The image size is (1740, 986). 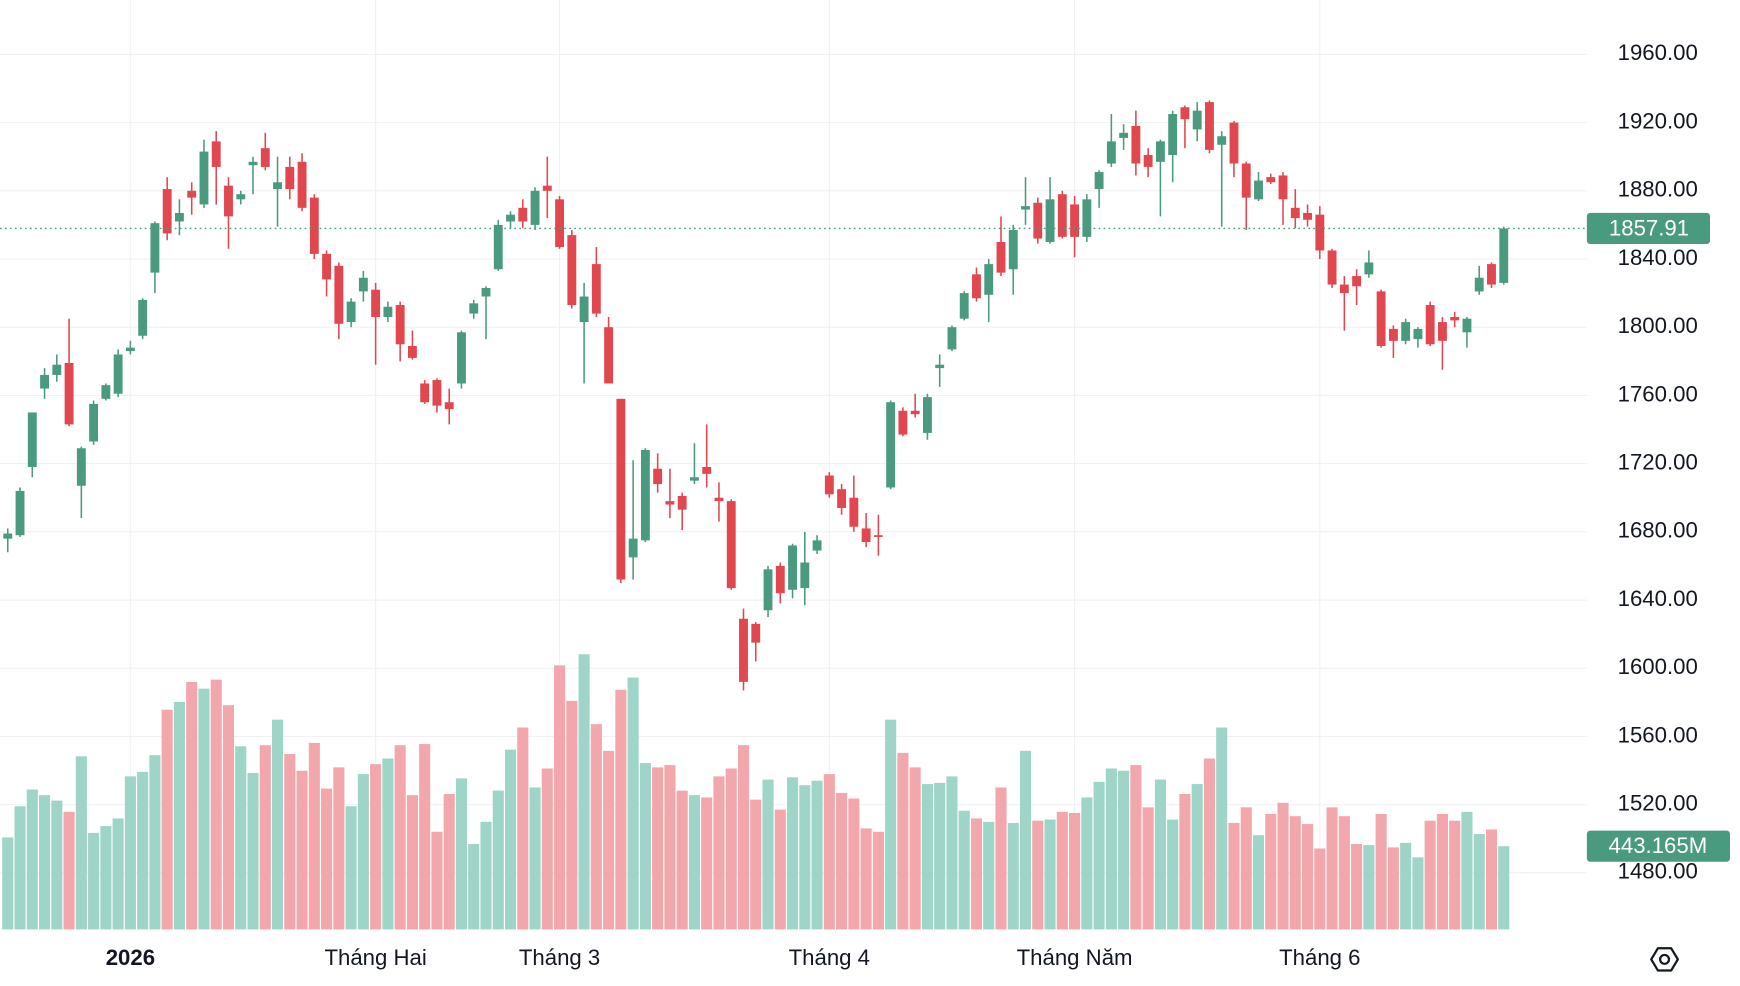 I want to click on settings-icon, so click(x=1664, y=959).